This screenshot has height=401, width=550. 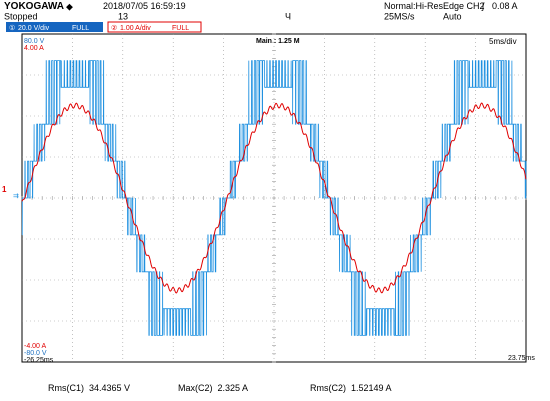 I want to click on ch1-bottom-scale: -80.0 V, so click(x=35, y=353).